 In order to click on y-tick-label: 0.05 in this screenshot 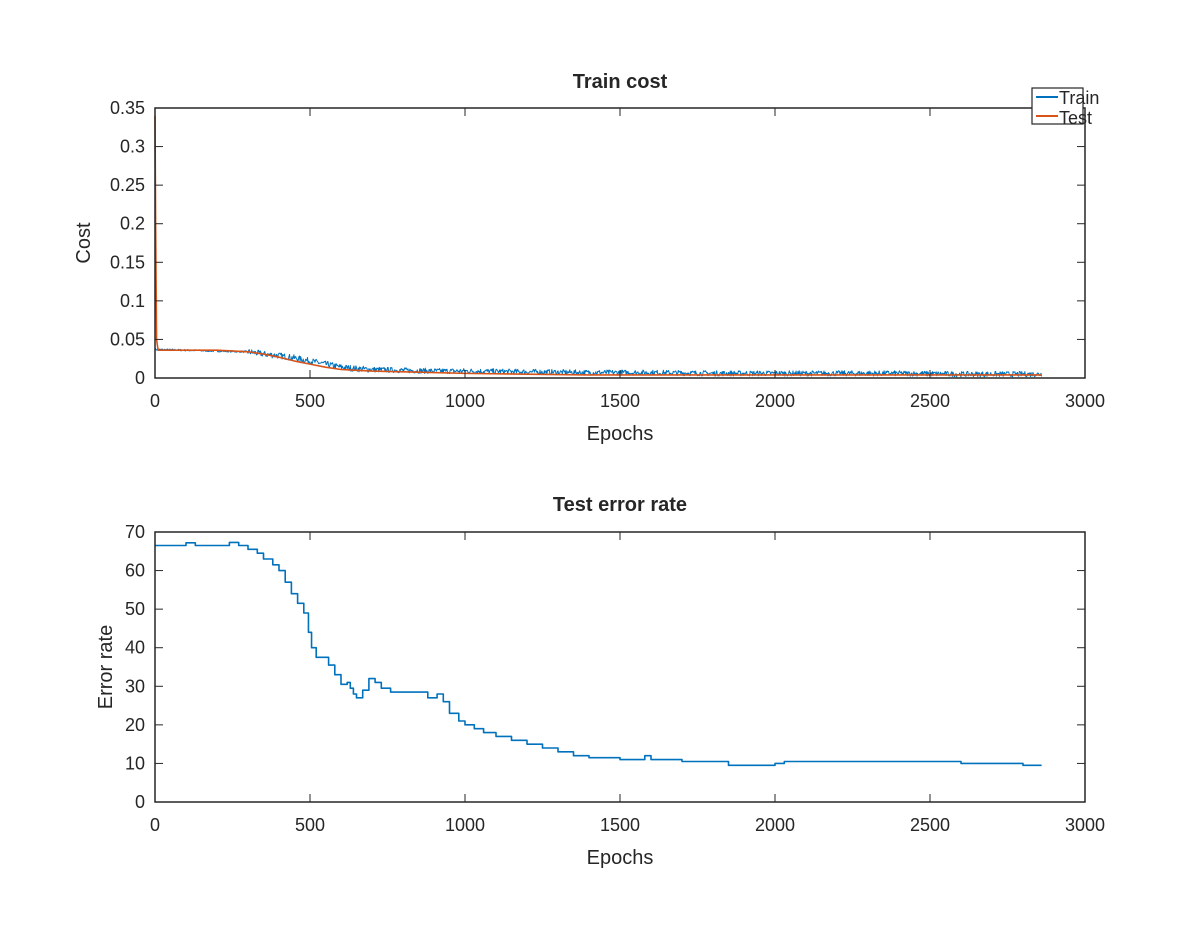, I will do `click(127, 339)`.